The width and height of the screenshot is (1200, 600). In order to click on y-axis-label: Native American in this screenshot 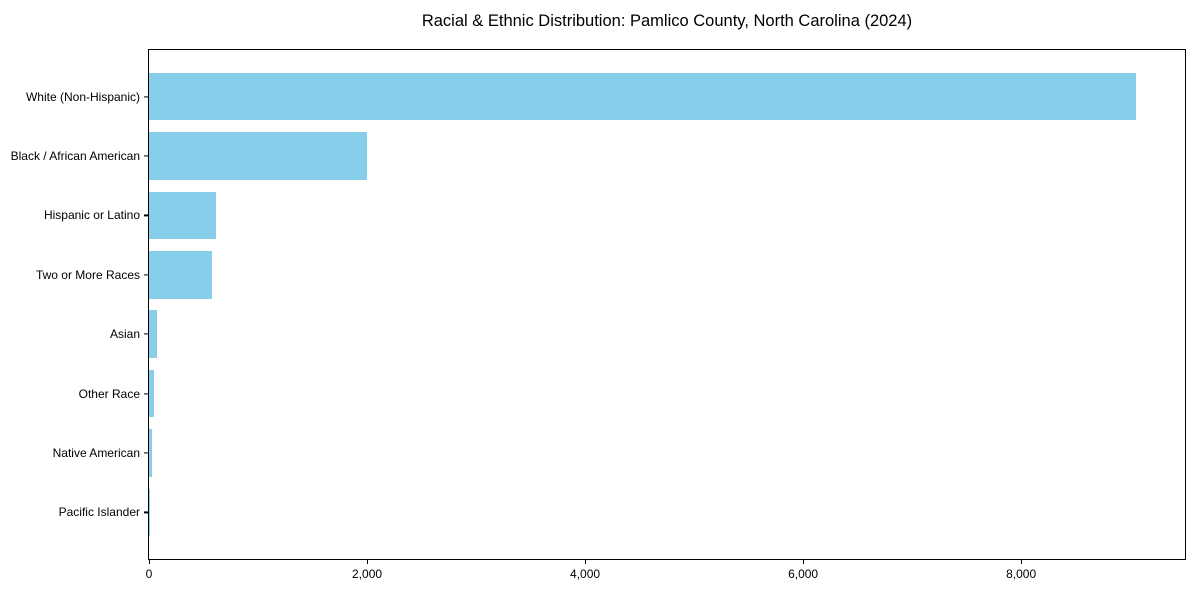, I will do `click(96, 452)`.